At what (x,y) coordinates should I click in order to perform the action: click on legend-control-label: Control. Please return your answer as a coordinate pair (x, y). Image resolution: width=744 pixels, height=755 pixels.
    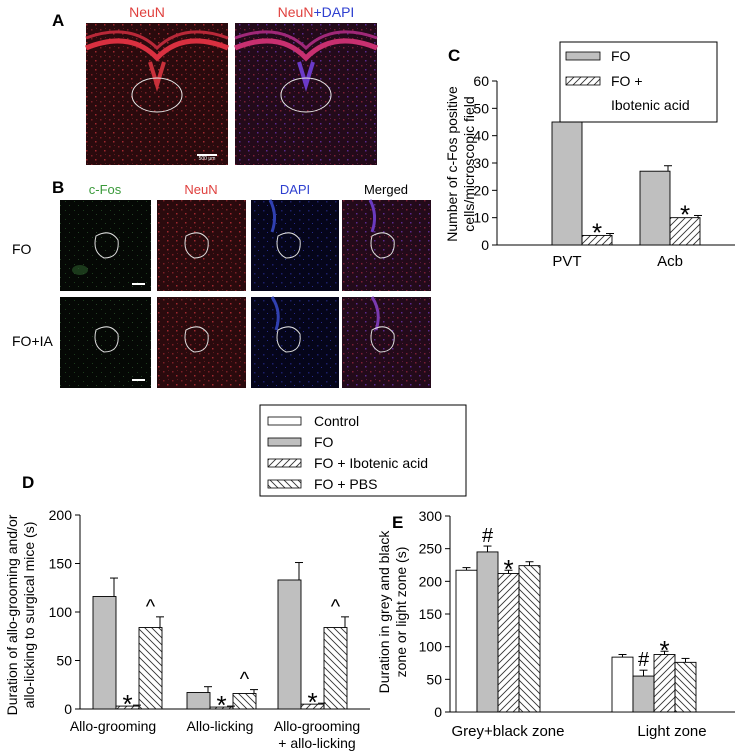
    Looking at the image, I should click on (336, 421).